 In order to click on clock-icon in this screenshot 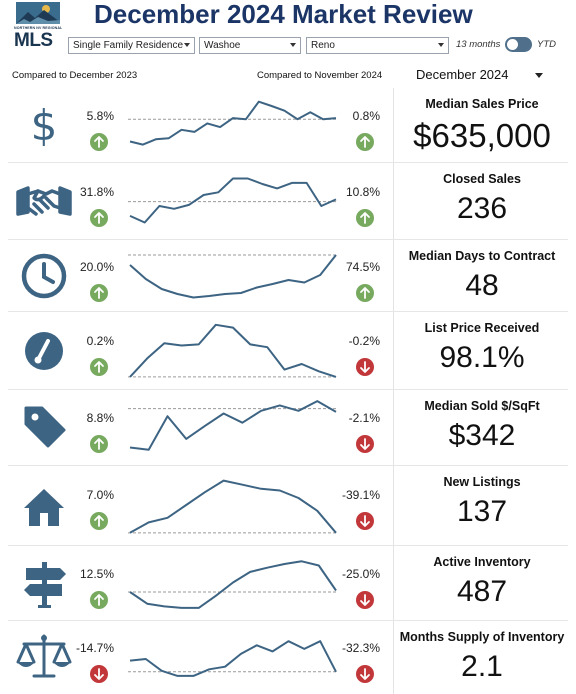, I will do `click(44, 276)`.